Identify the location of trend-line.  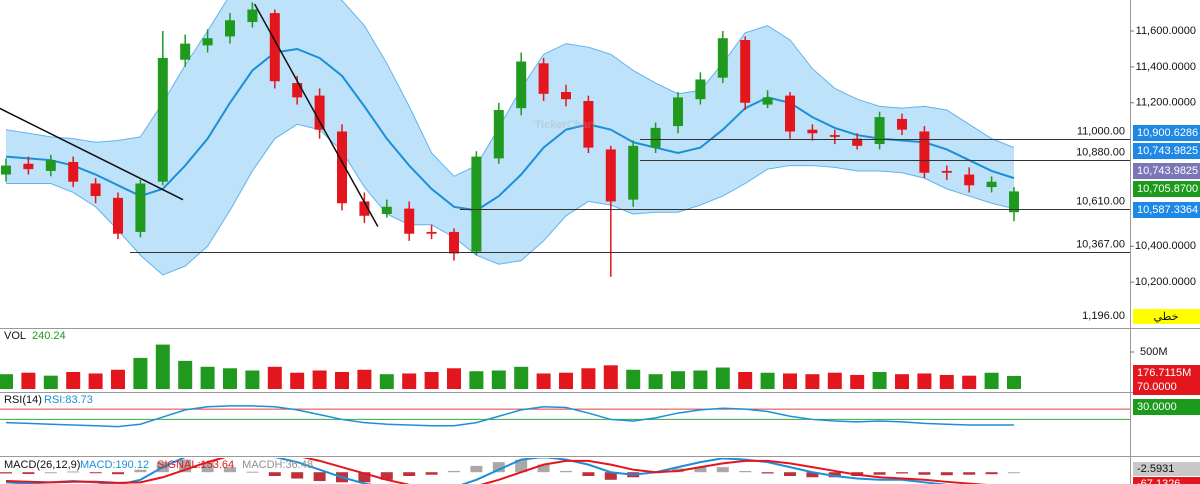
(316, 115).